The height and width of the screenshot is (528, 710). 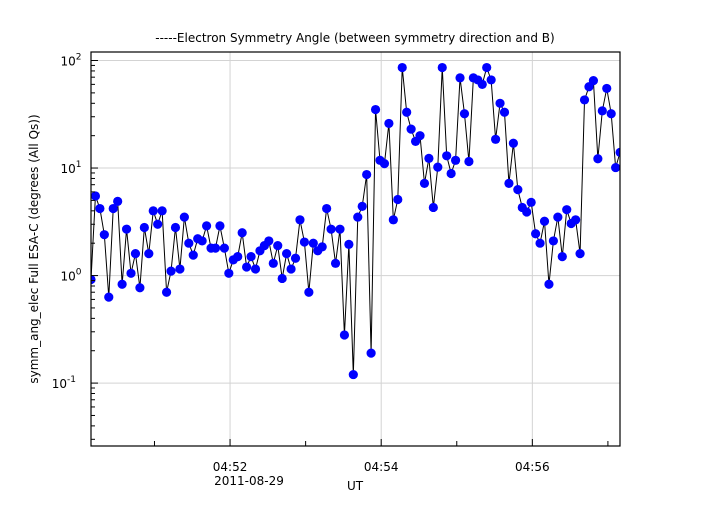 What do you see at coordinates (70, 61) in the screenshot?
I see `y-tick-label: 10²` at bounding box center [70, 61].